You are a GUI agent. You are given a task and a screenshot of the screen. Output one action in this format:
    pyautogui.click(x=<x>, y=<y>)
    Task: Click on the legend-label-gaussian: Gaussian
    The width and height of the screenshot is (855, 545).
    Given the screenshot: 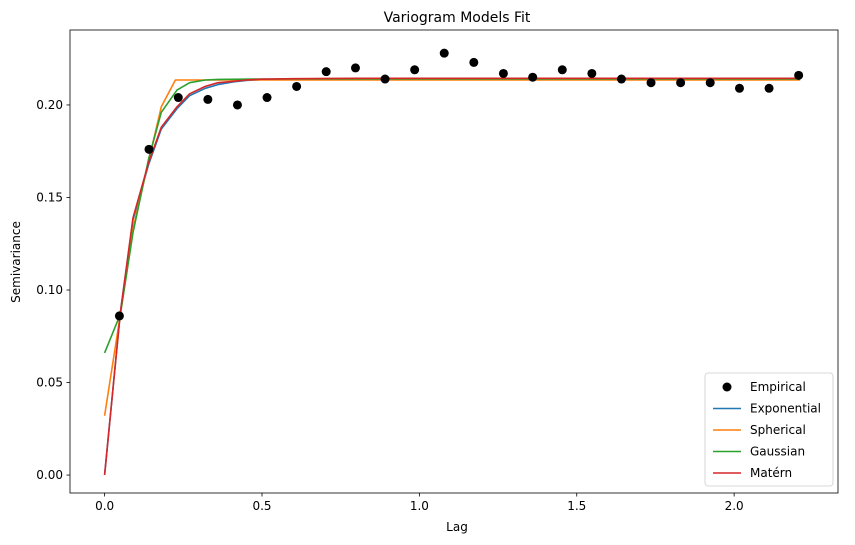 What is the action you would take?
    pyautogui.click(x=777, y=452)
    